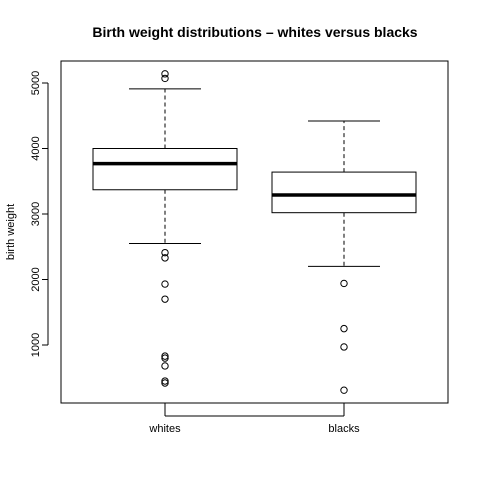  Describe the element at coordinates (36, 279) in the screenshot. I see `y-tick-label: 2000` at that location.